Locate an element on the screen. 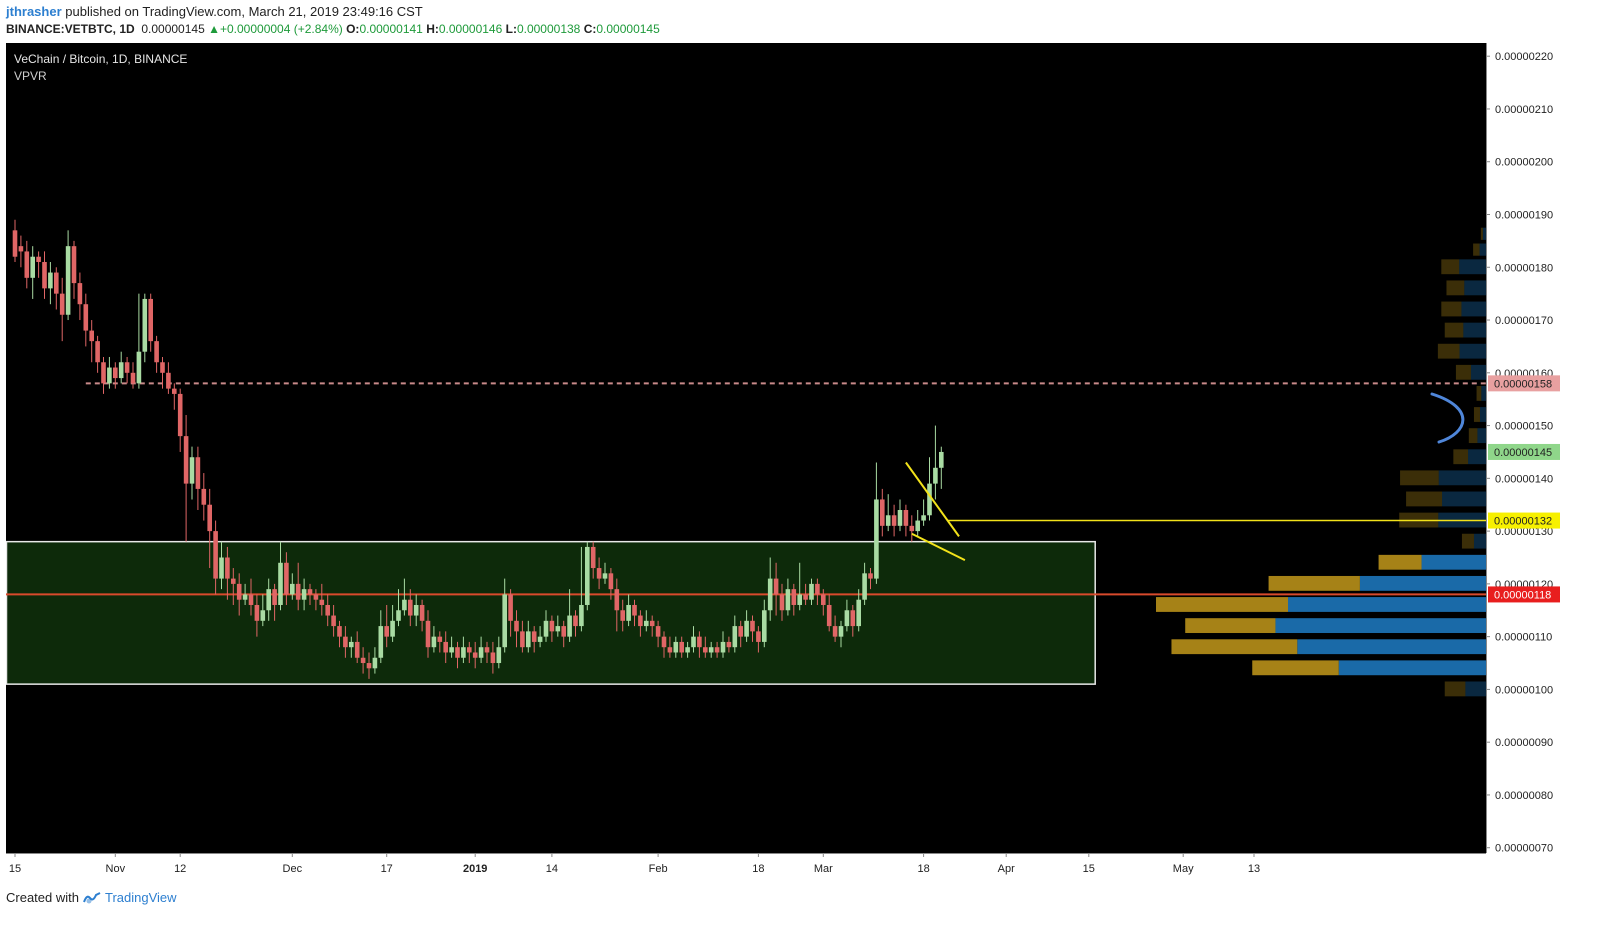 Image resolution: width=1606 pixels, height=938 pixels. wedge-lower-line is located at coordinates (938, 547).